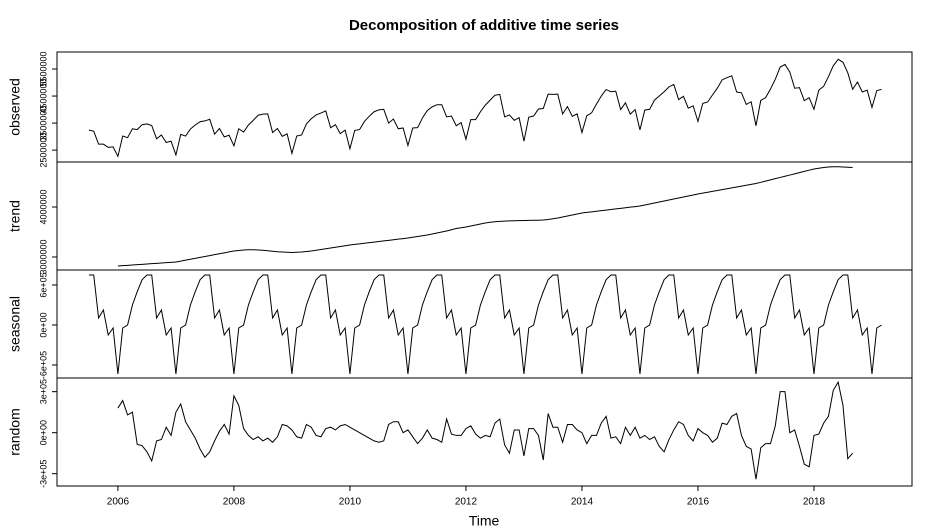 This screenshot has width=936, height=532. What do you see at coordinates (43, 96) in the screenshot?
I see `y-tick-label: 4500000` at bounding box center [43, 96].